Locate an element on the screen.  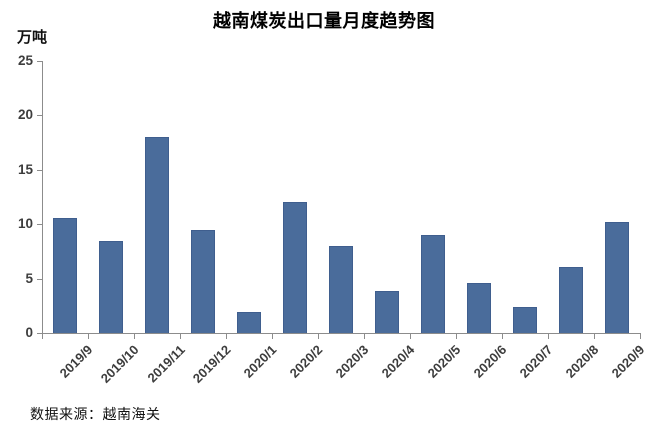
x-tick-label: 2019/12 is located at coordinates (211, 364).